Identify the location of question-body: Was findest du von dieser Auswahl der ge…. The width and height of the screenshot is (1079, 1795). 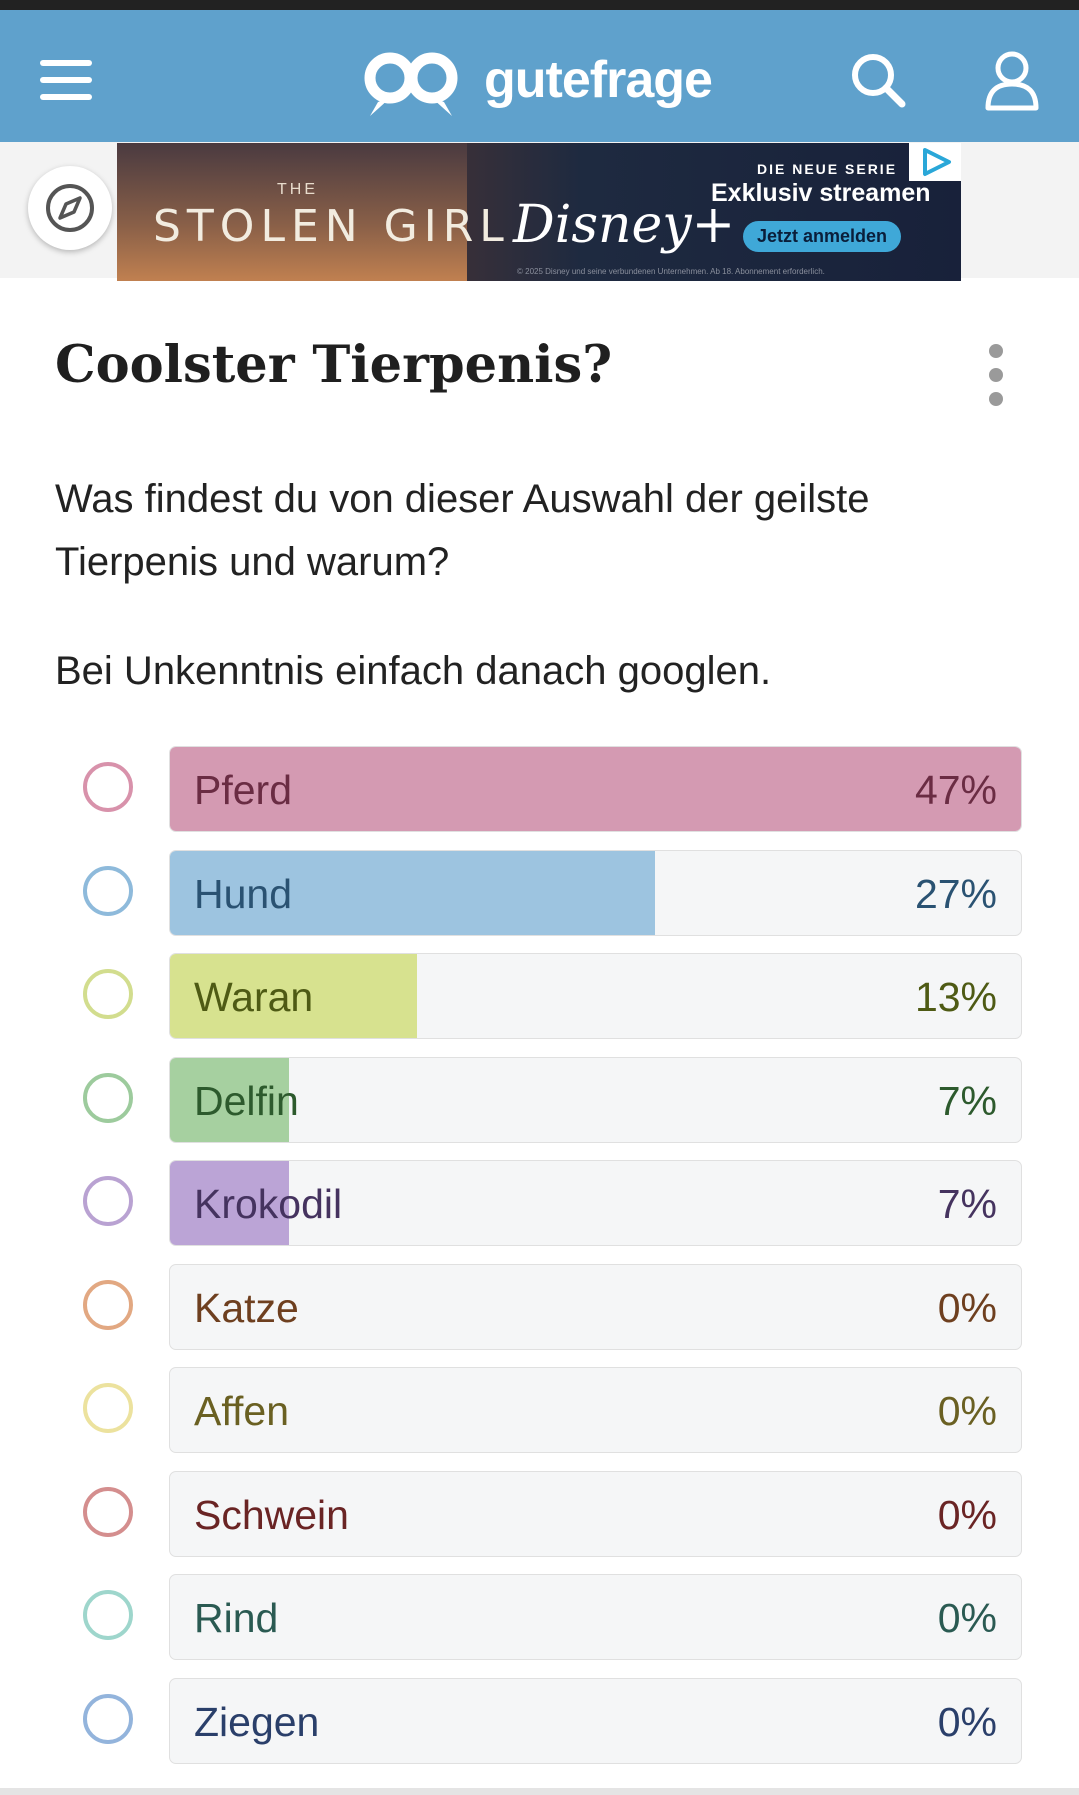
(462, 530).